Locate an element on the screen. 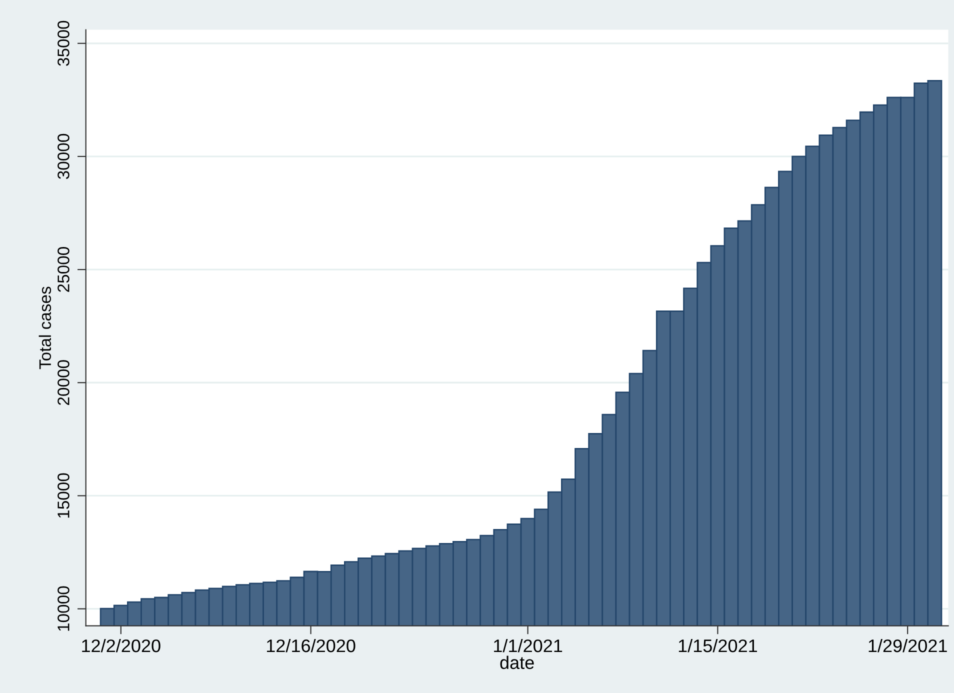  x-axis-title: date is located at coordinates (517, 663).